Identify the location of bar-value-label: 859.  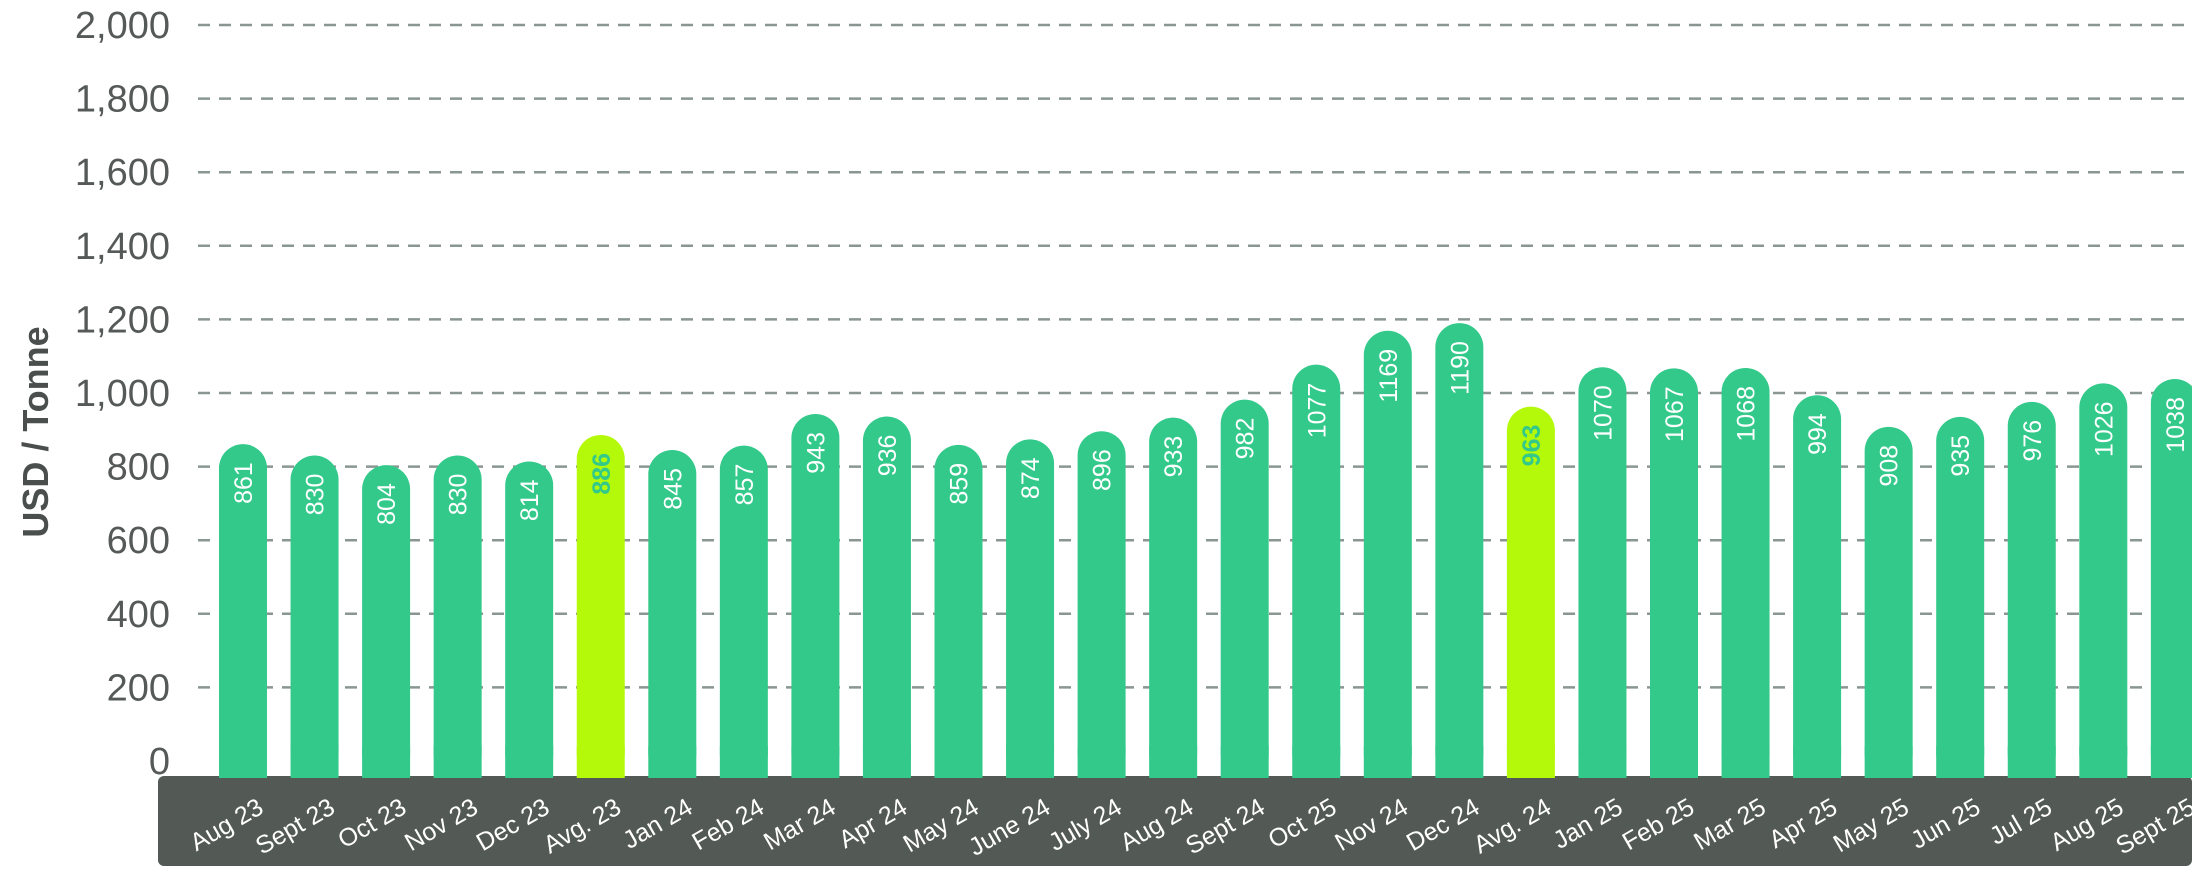
(960, 484).